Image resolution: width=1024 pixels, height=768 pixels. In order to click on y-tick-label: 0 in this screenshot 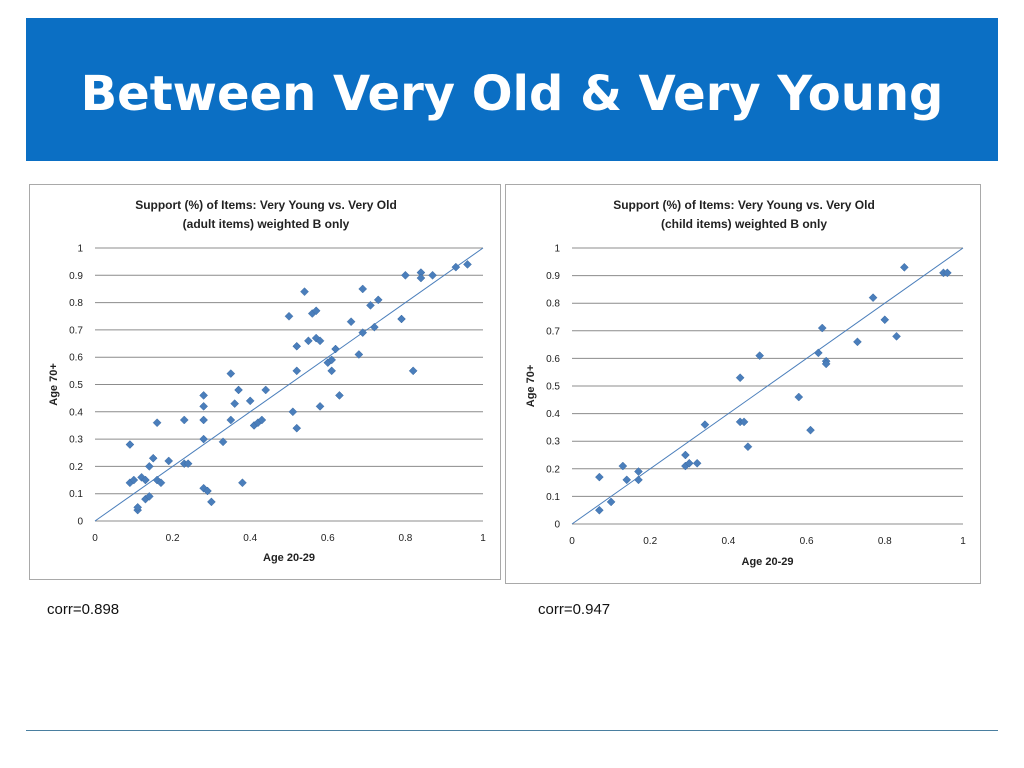, I will do `click(557, 525)`.